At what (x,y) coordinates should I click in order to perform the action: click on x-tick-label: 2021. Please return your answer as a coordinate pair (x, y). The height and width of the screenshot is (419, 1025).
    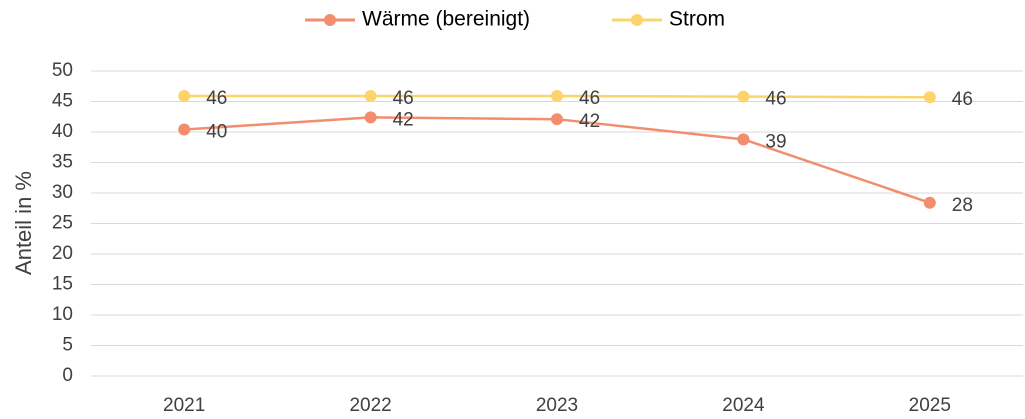
    Looking at the image, I should click on (184, 405).